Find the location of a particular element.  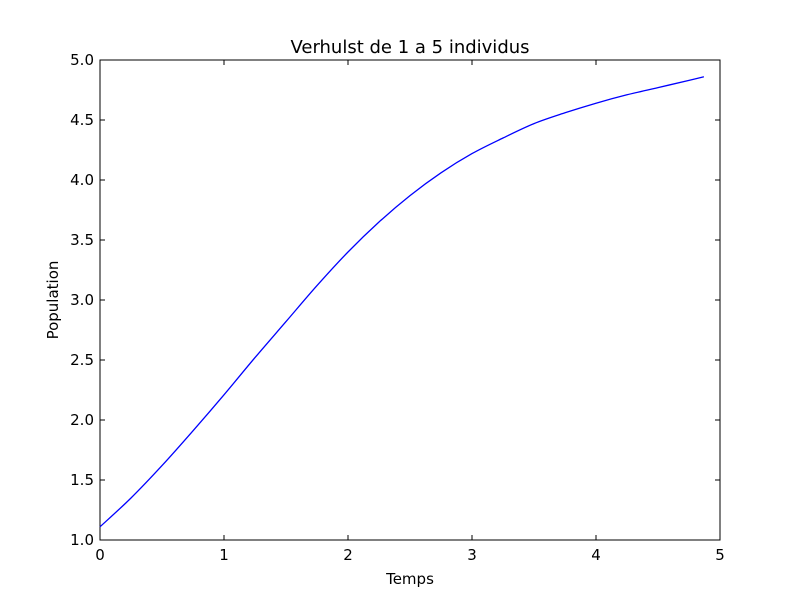

y-tick-label: 5.0 is located at coordinates (82, 60).